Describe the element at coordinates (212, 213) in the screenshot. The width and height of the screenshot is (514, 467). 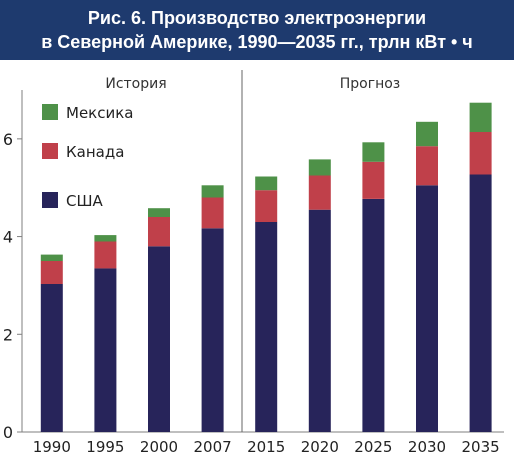
I see `bar-2007-Канада` at that location.